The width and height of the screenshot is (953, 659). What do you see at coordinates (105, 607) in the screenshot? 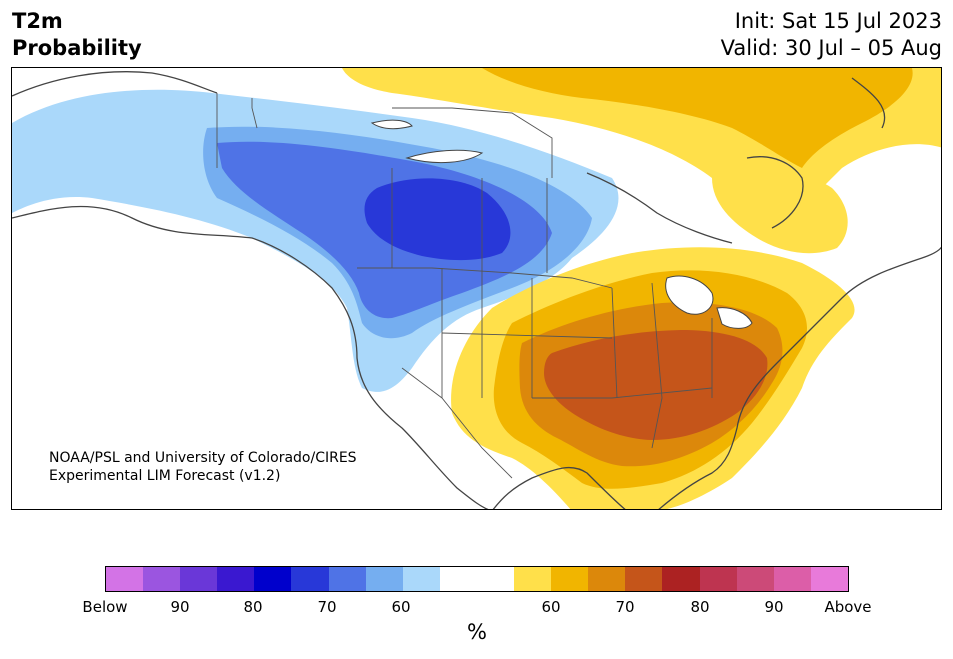
I see `colorbar-tick-label: Below` at bounding box center [105, 607].